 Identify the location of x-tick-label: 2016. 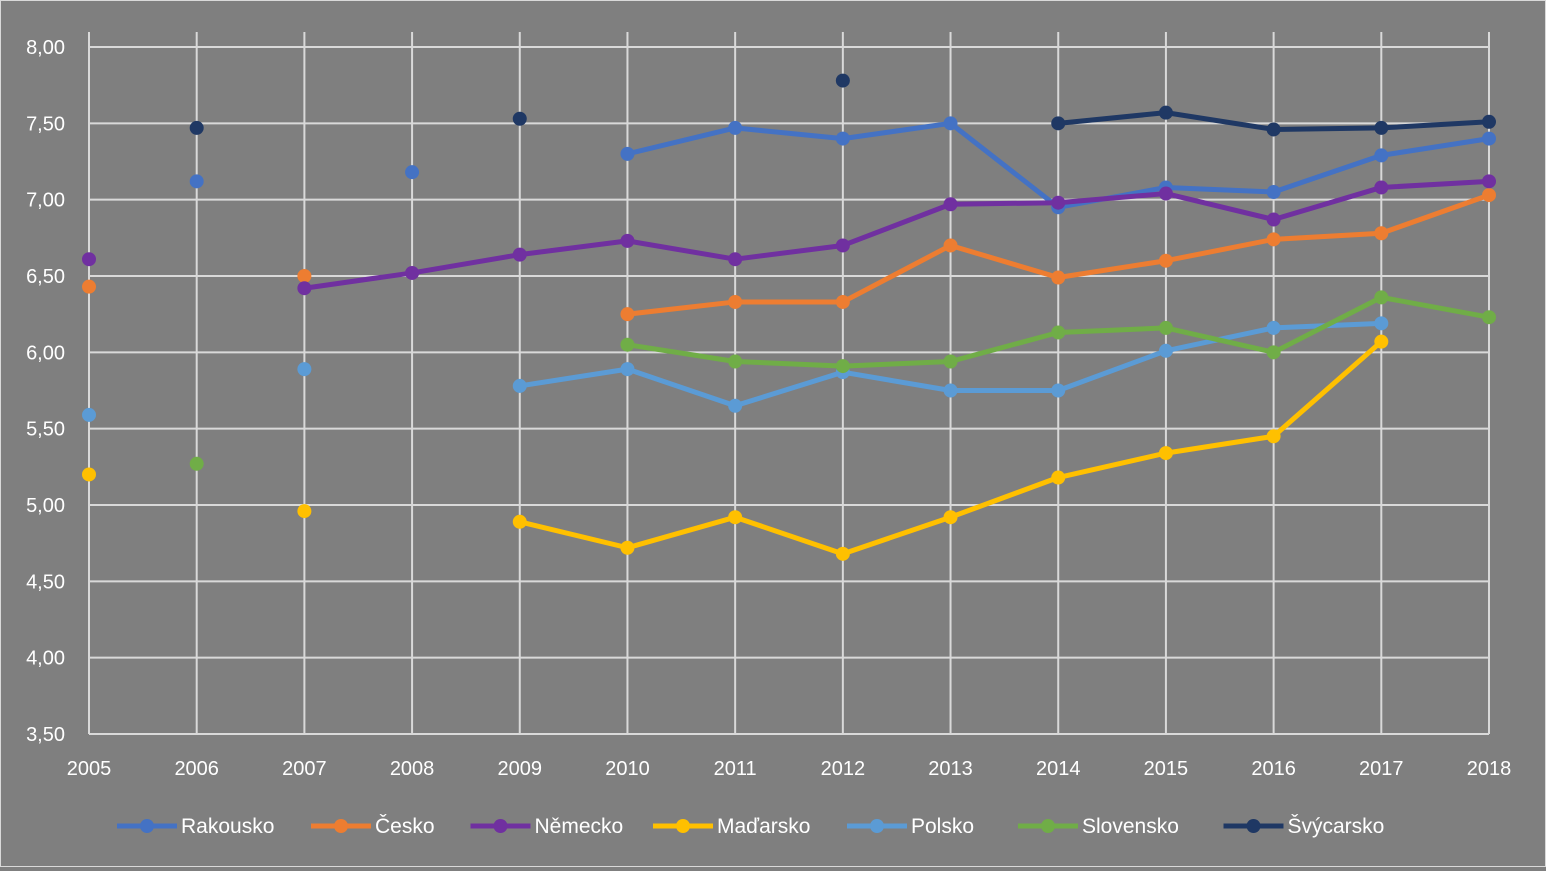
(1273, 769).